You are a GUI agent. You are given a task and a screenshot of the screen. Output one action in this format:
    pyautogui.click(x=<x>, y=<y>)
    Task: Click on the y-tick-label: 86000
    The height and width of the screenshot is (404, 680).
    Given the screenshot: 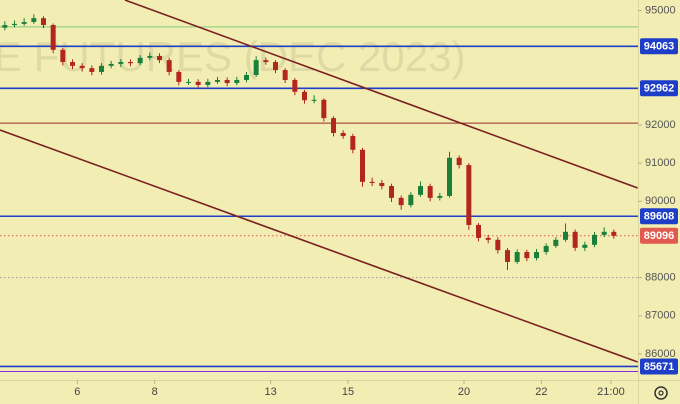 What is the action you would take?
    pyautogui.click(x=660, y=354)
    